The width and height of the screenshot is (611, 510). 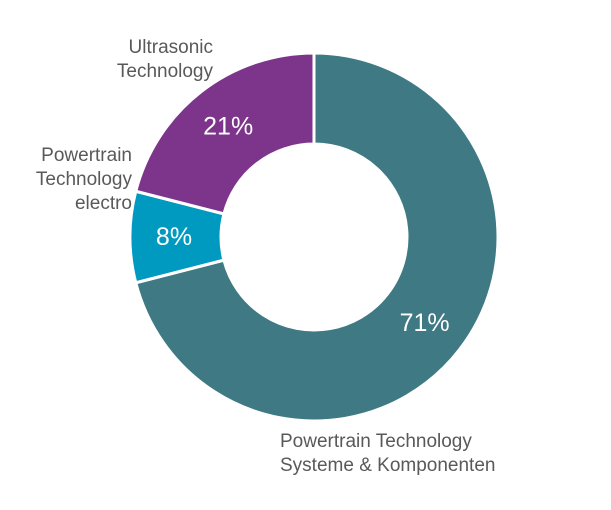 What do you see at coordinates (376, 441) in the screenshot?
I see `category-label-line: Powertrain Technology` at bounding box center [376, 441].